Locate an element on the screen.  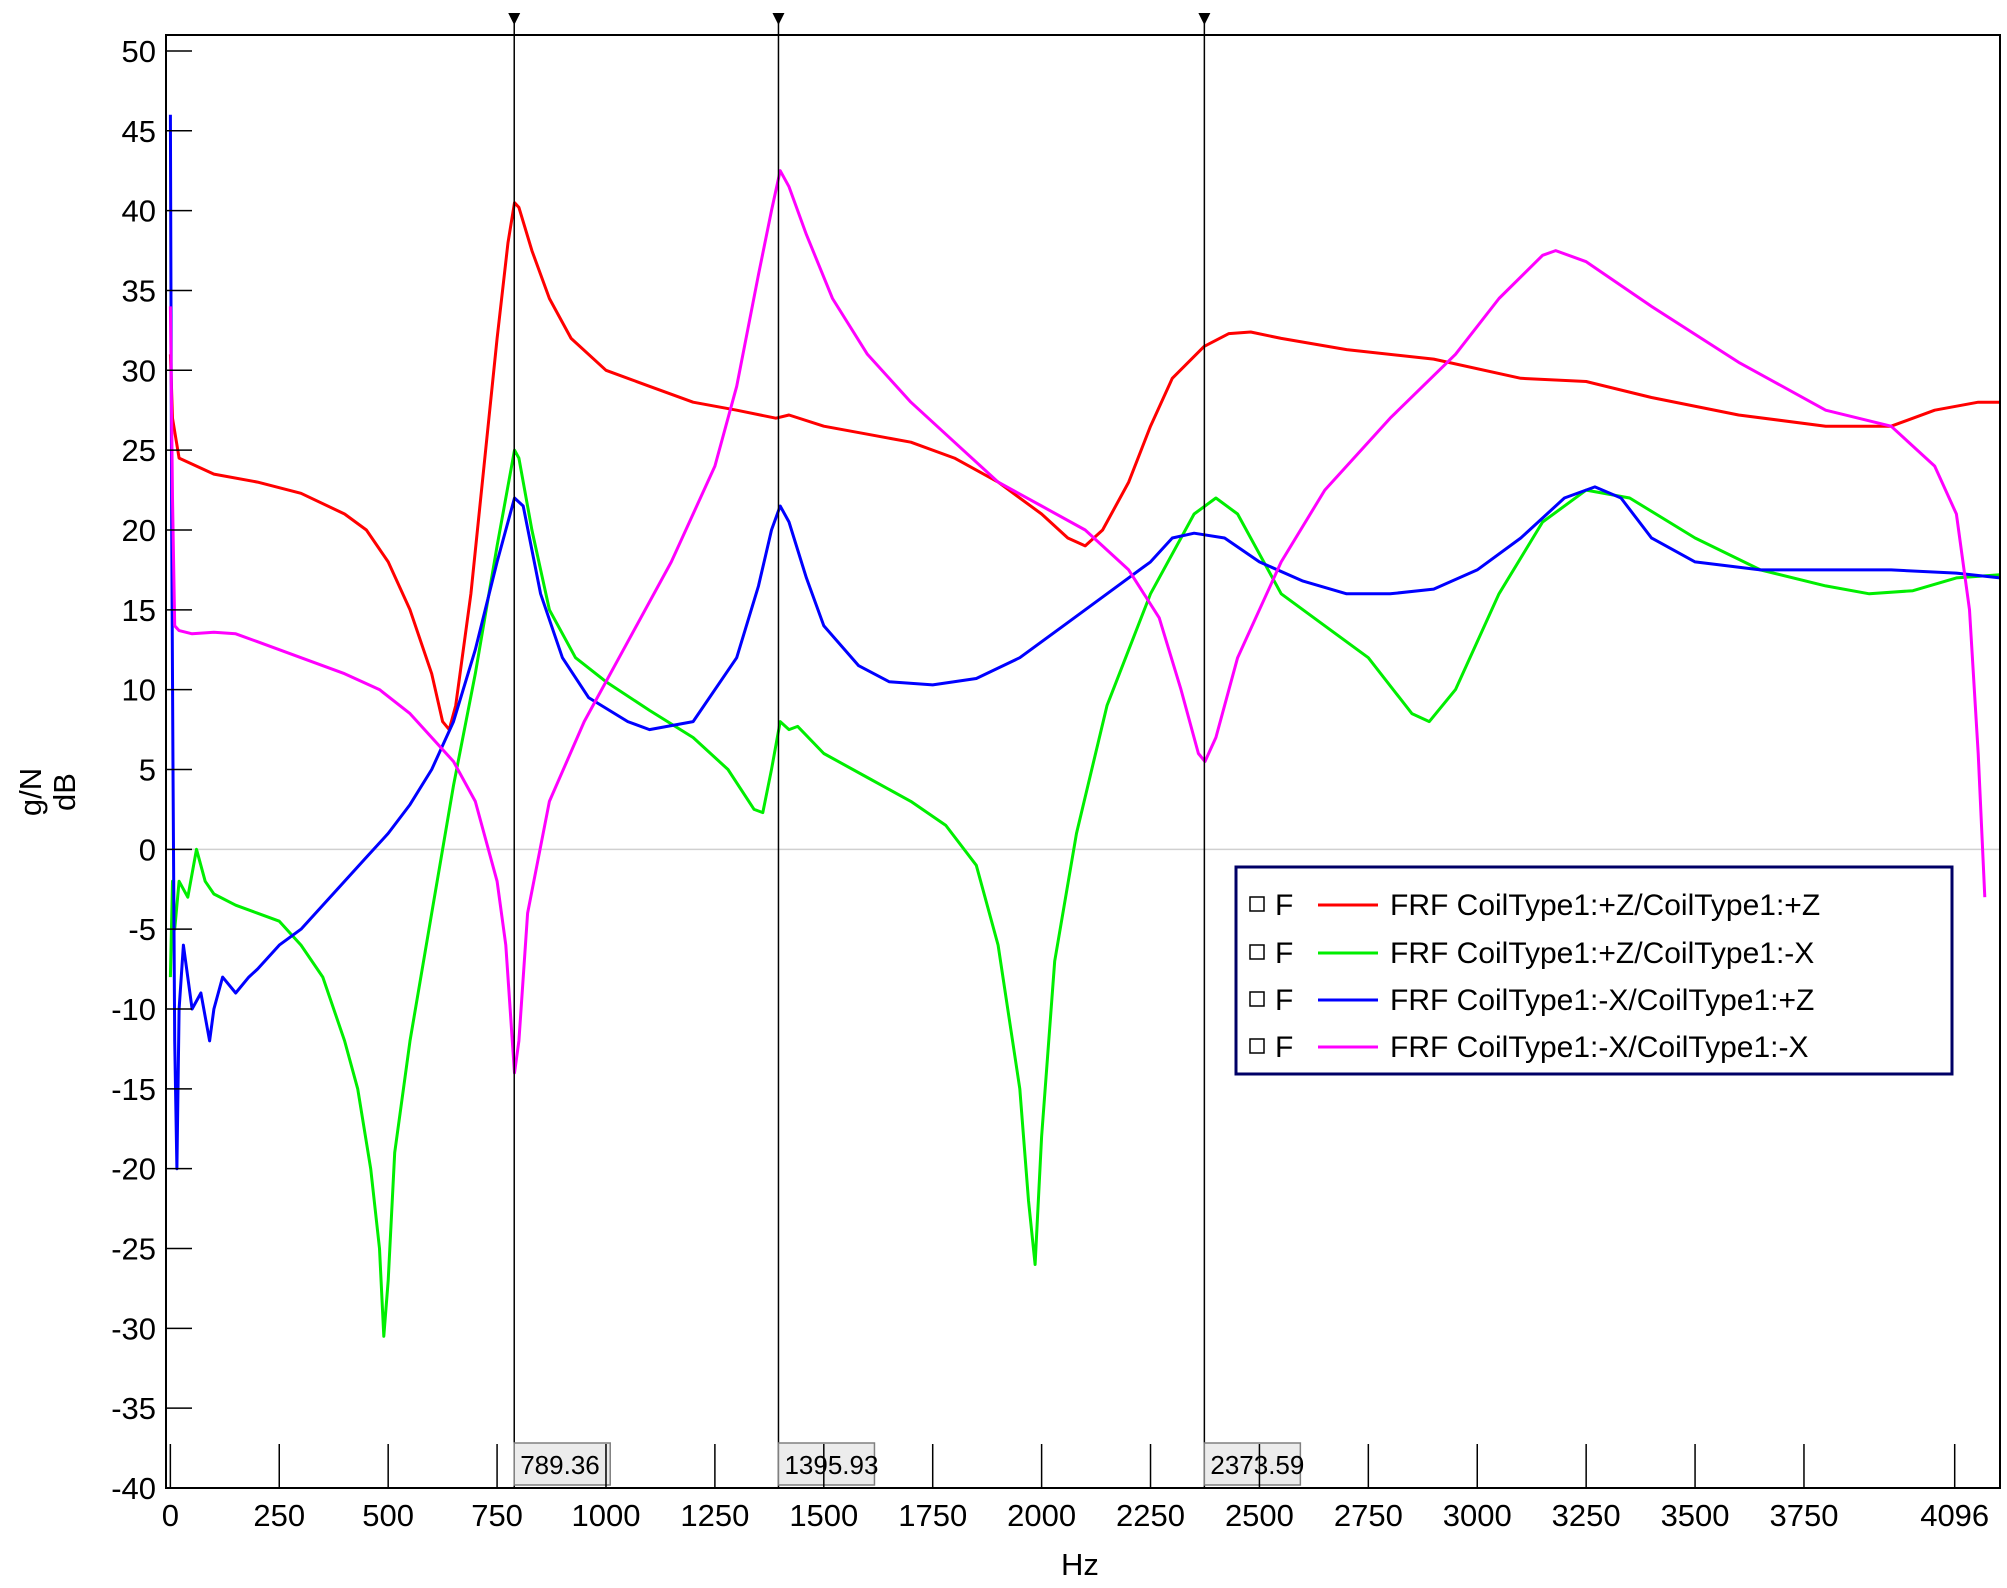
y-axis-unit-label: g/N is located at coordinates (30, 792).